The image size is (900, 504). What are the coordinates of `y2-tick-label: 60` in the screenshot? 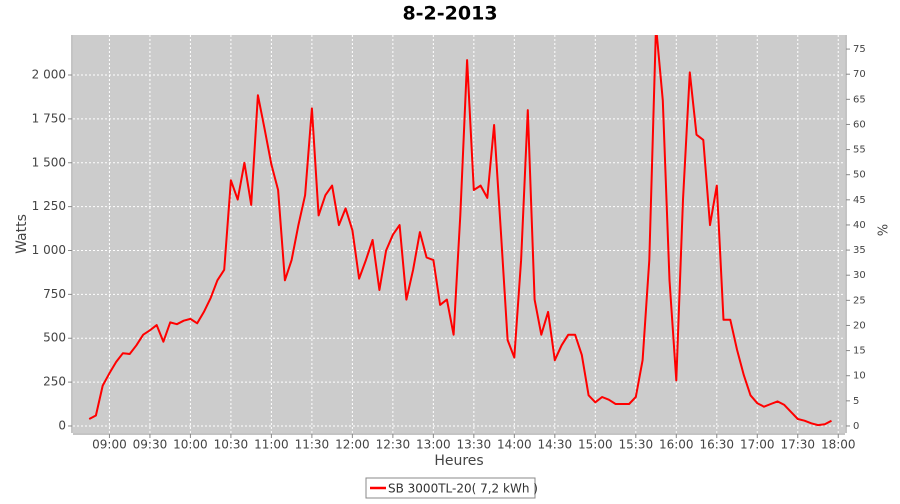 It's located at (859, 124).